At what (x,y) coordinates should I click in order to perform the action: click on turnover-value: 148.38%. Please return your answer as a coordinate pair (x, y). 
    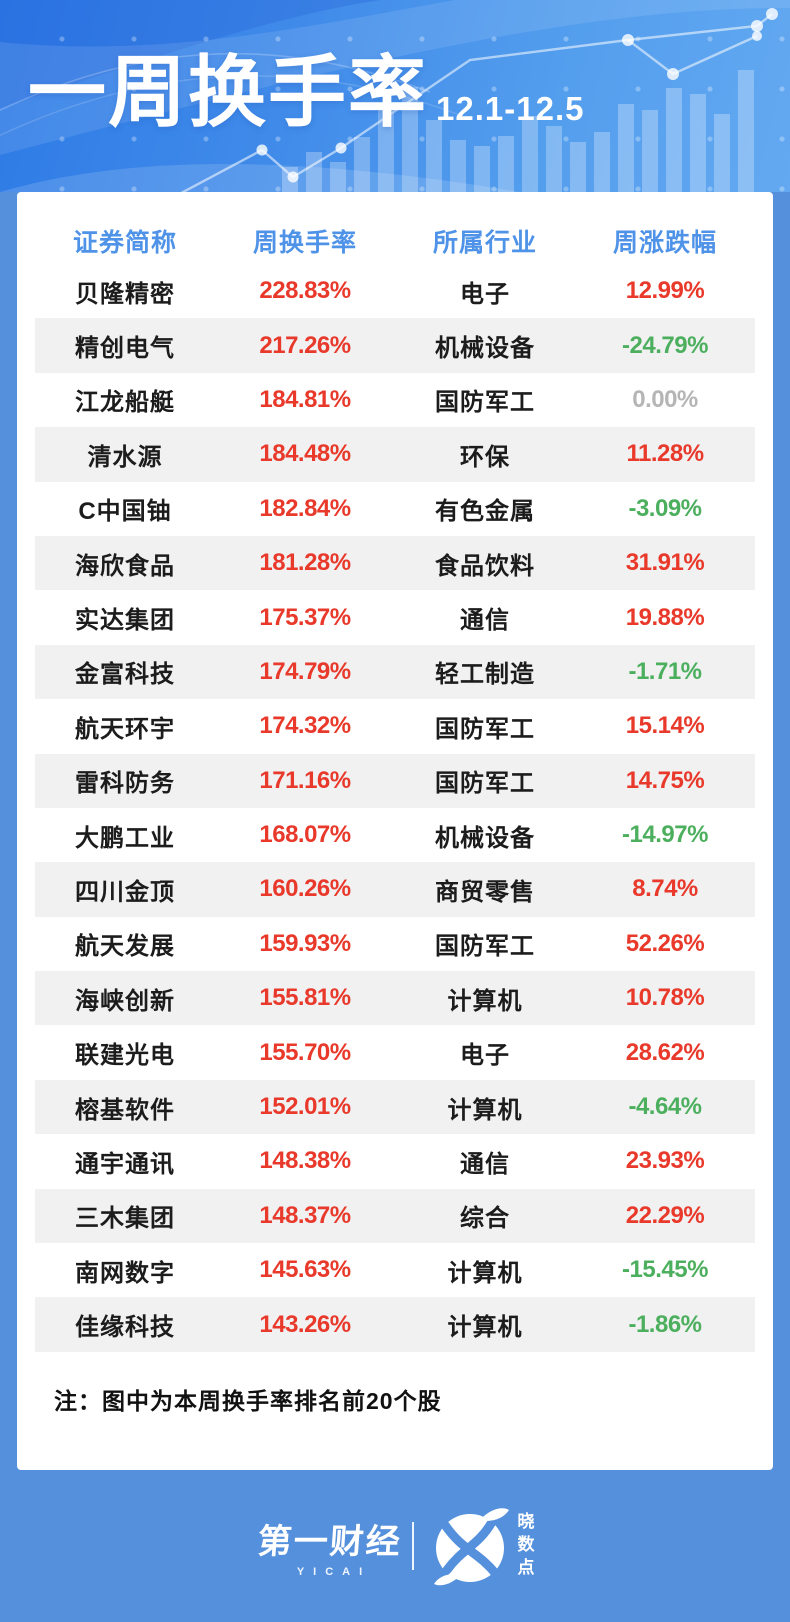
    Looking at the image, I should click on (305, 1161).